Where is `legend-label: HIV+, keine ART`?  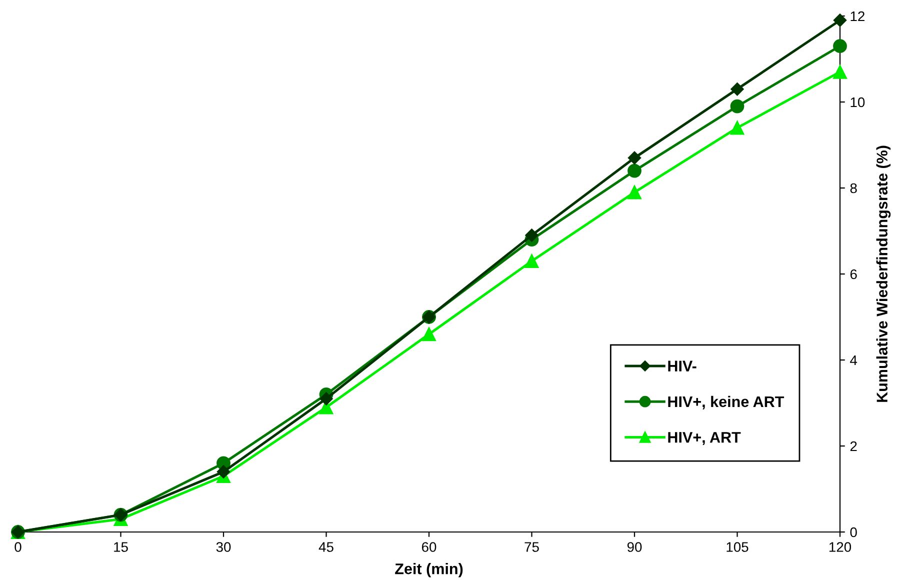
legend-label: HIV+, keine ART is located at coordinates (726, 403).